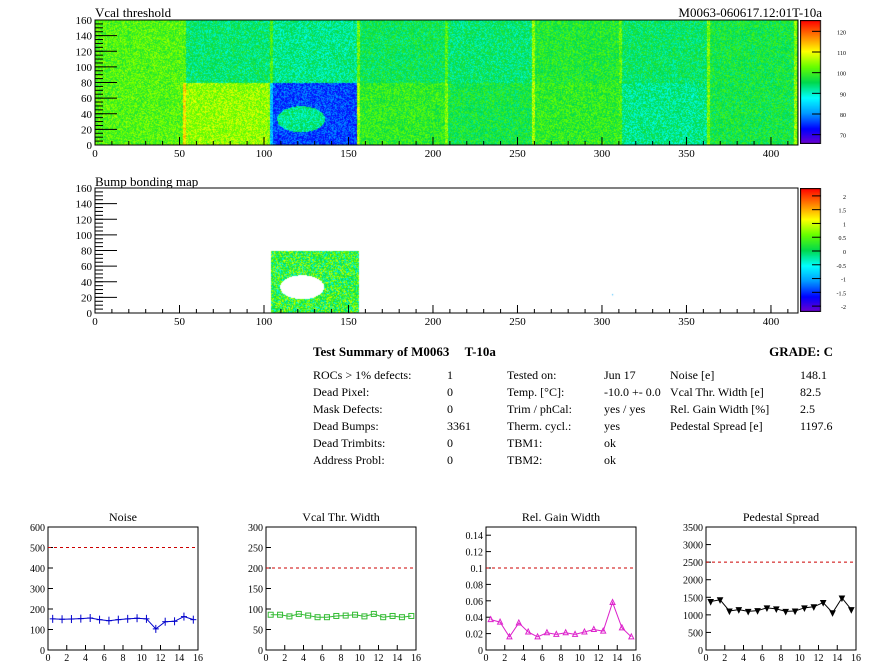  Describe the element at coordinates (450, 443) in the screenshot. I see `summary-value: 0` at that location.